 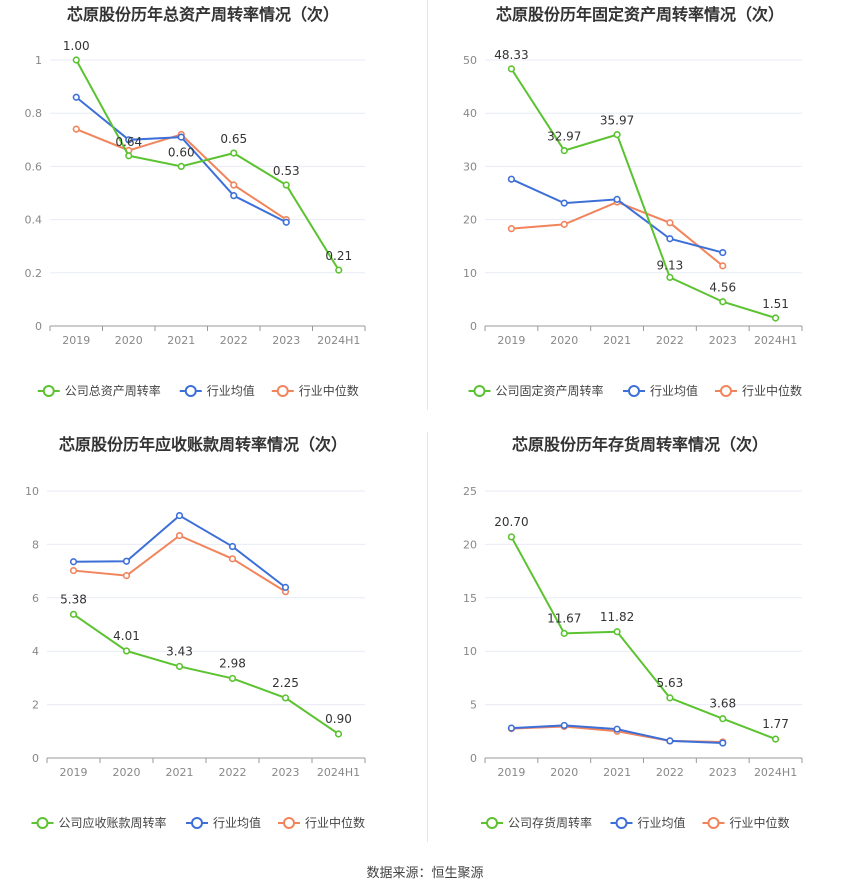 I want to click on series-line-industry_median, so click(x=617, y=233).